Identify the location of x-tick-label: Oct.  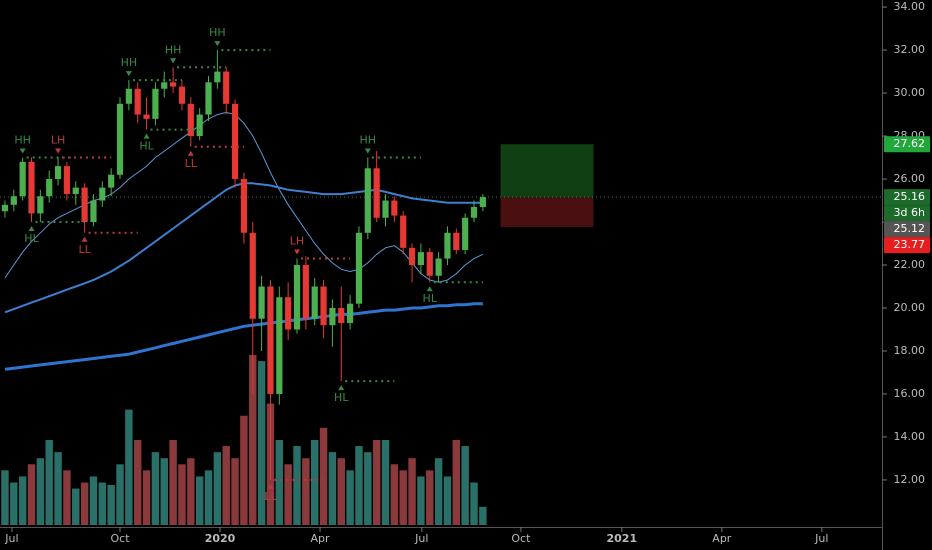
(120, 538).